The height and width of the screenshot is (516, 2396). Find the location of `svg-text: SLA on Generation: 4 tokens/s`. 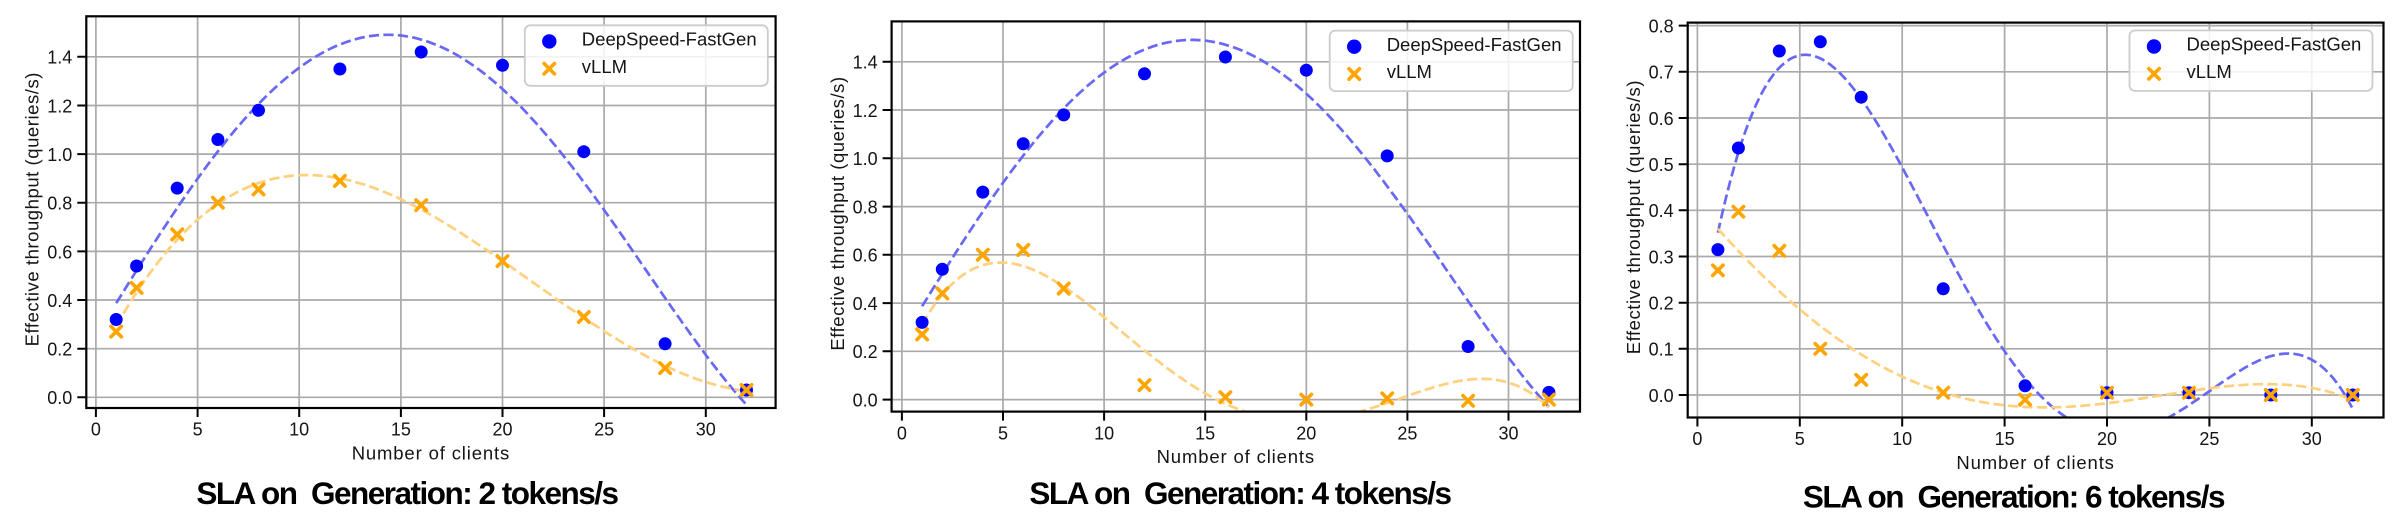

svg-text: SLA on Generation: 4 tokens/s is located at coordinates (1240, 493).